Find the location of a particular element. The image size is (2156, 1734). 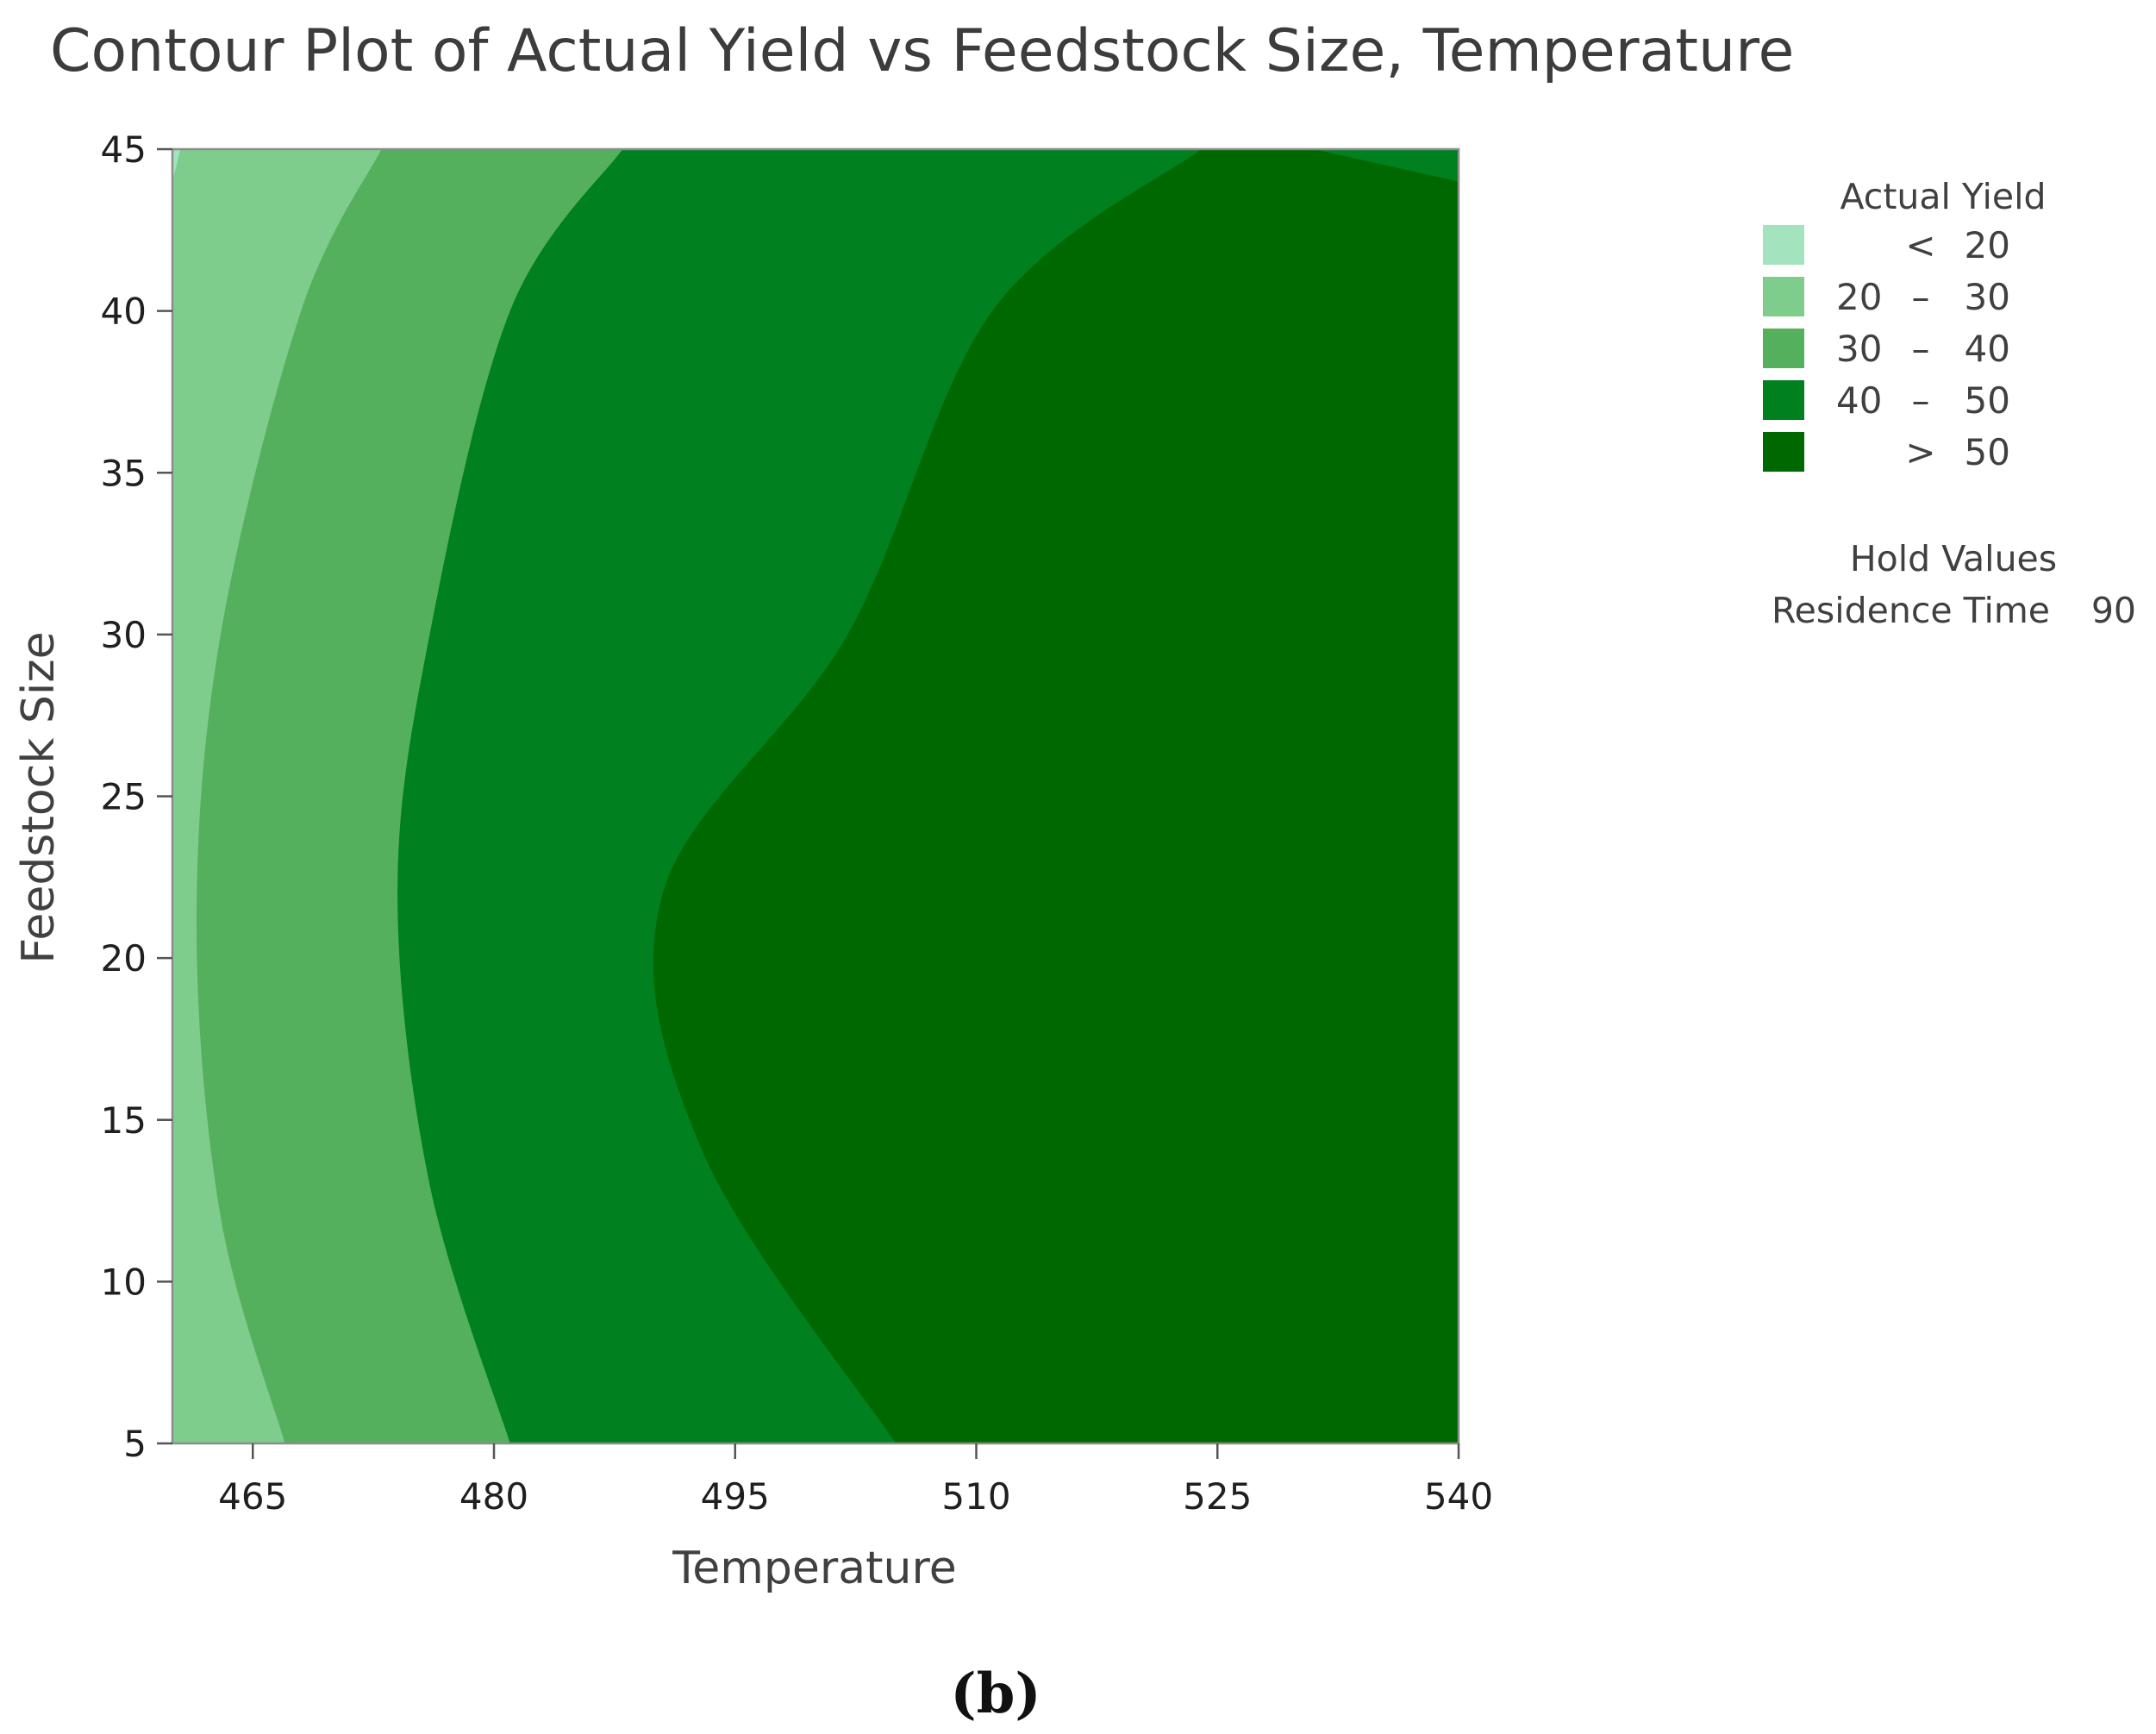

x-tick-label: 540 is located at coordinates (1458, 1496).